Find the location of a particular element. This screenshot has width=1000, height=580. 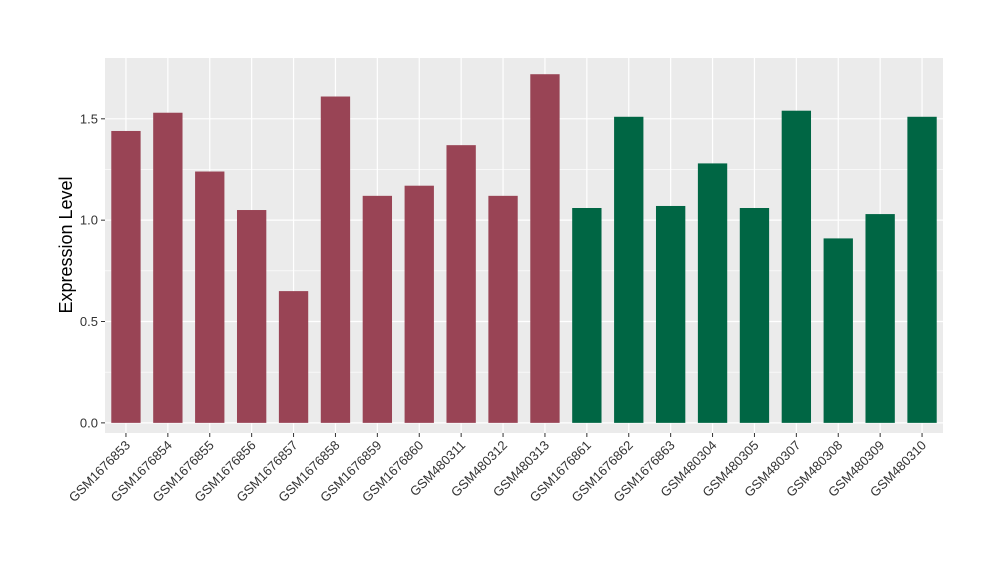

y-tick-label: 0.0 is located at coordinates (89, 422).